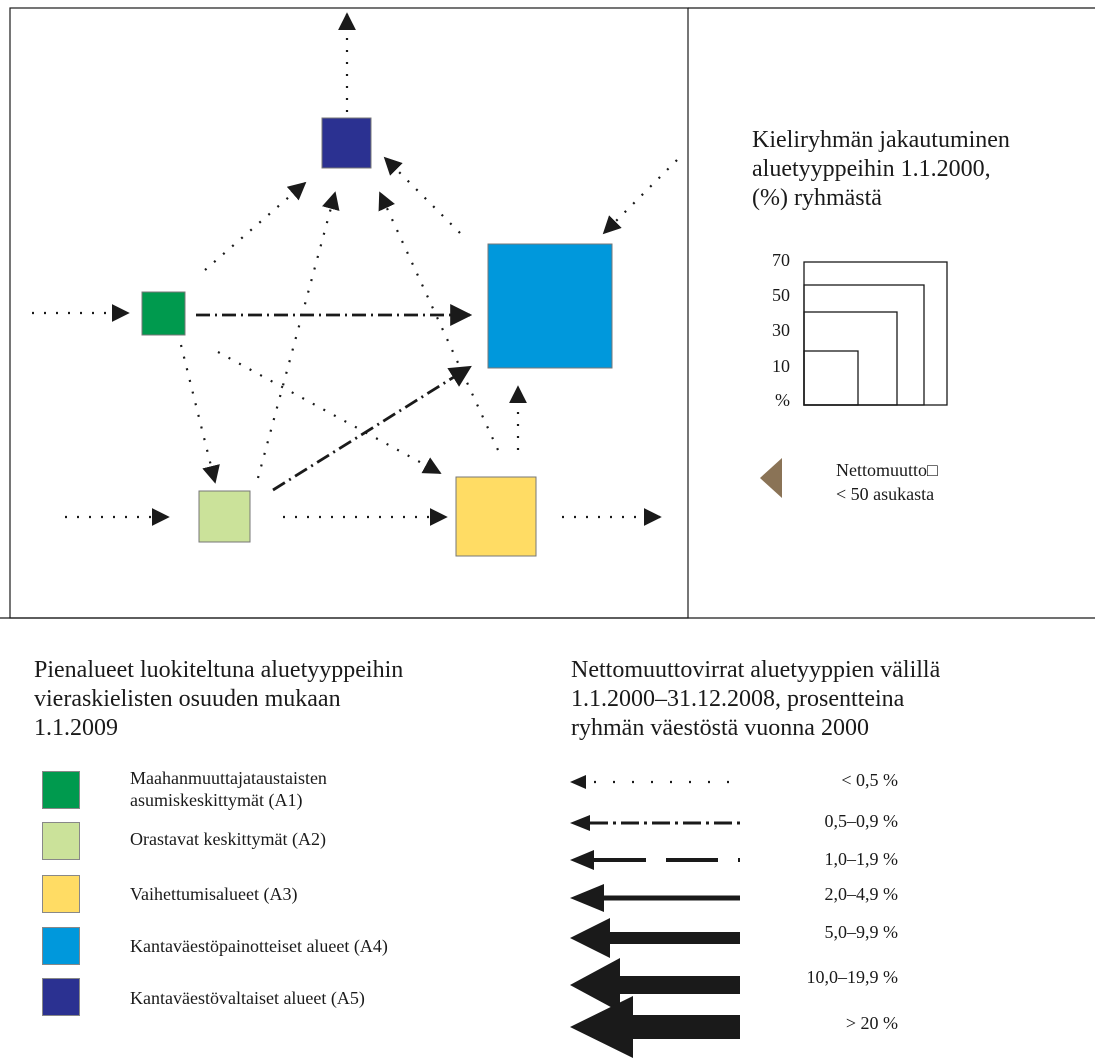  What do you see at coordinates (163, 313) in the screenshot?
I see `node-a1` at bounding box center [163, 313].